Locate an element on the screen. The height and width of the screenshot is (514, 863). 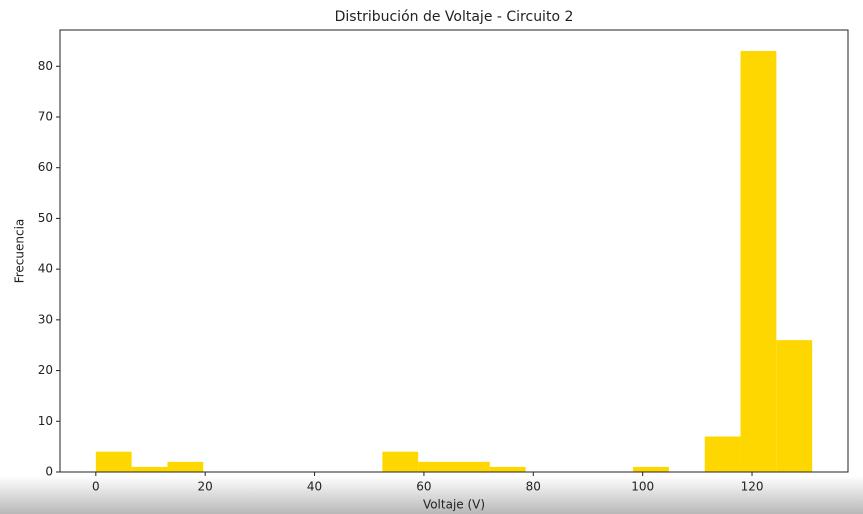
x-tick-label: 80 is located at coordinates (533, 487).